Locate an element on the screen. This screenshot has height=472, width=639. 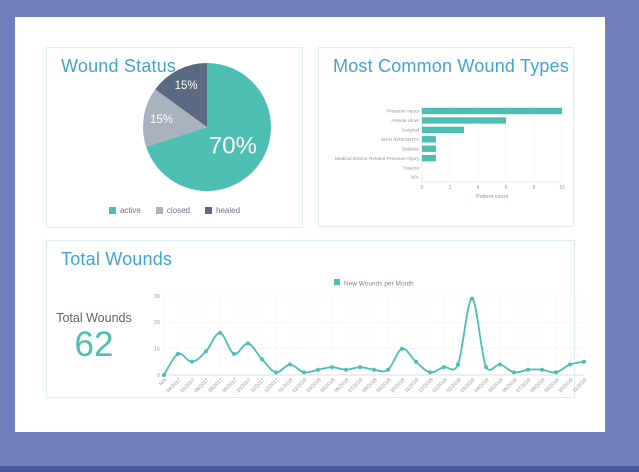
line-legend-item: New Wounds per Month is located at coordinates (374, 283).